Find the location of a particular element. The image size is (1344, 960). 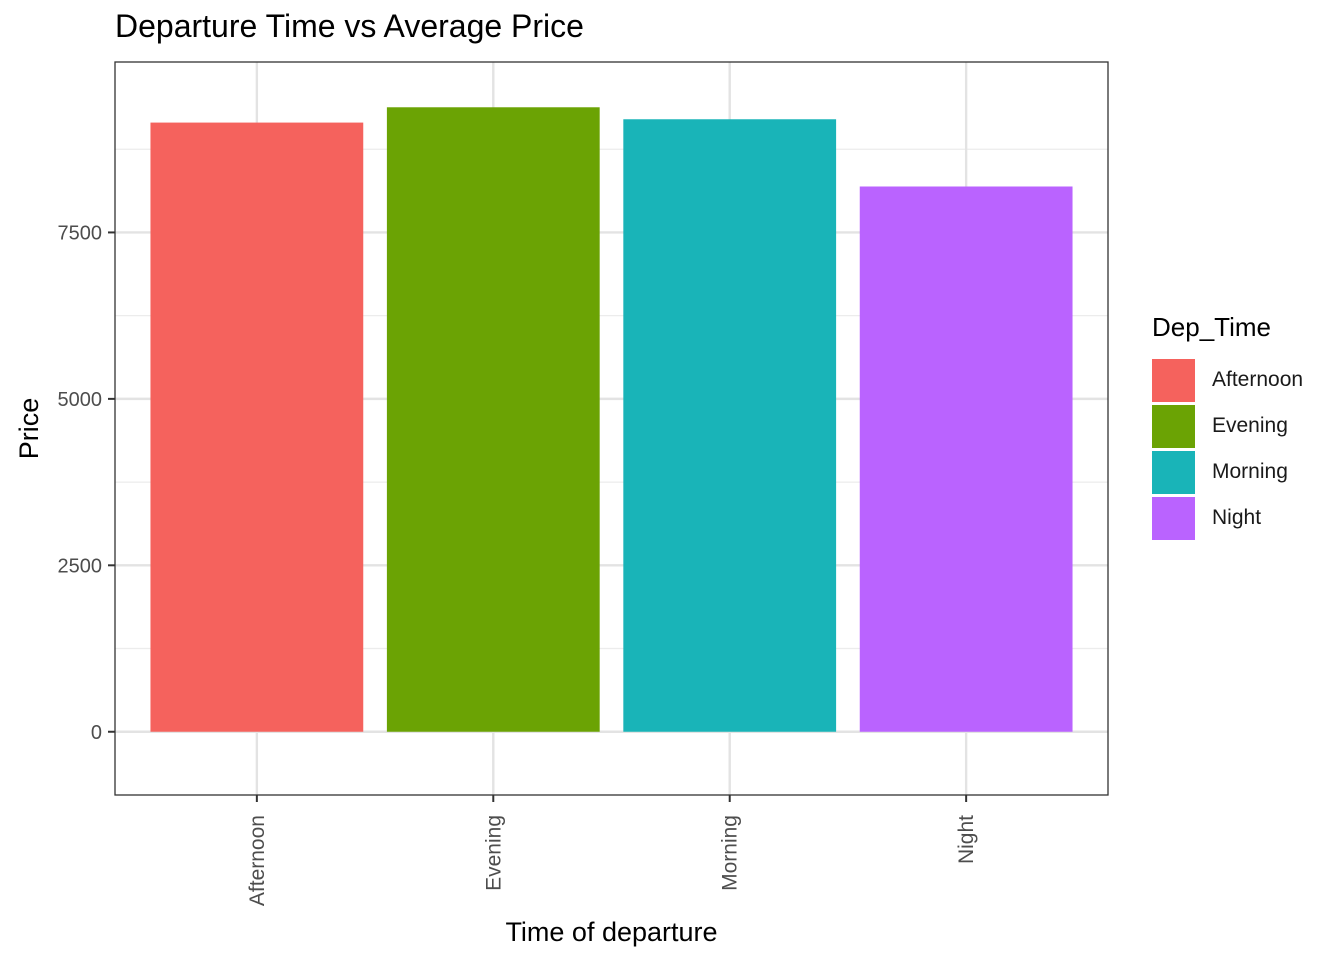

legend-item-night: Night is located at coordinates (1227, 518).